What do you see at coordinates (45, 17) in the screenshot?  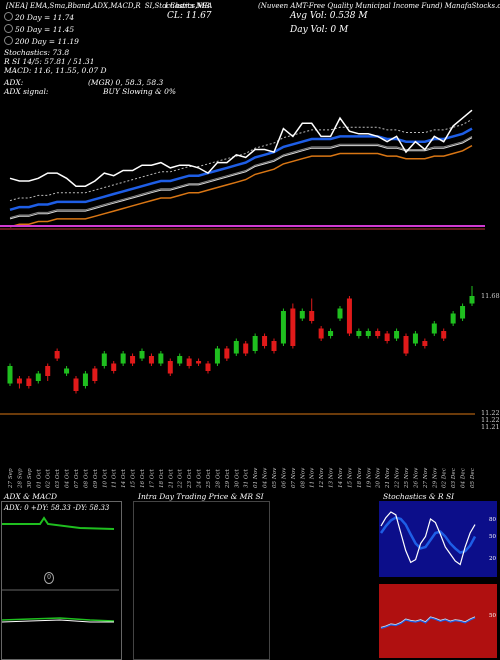 I see `legend-label: 20 Day = 11.74` at bounding box center [45, 17].